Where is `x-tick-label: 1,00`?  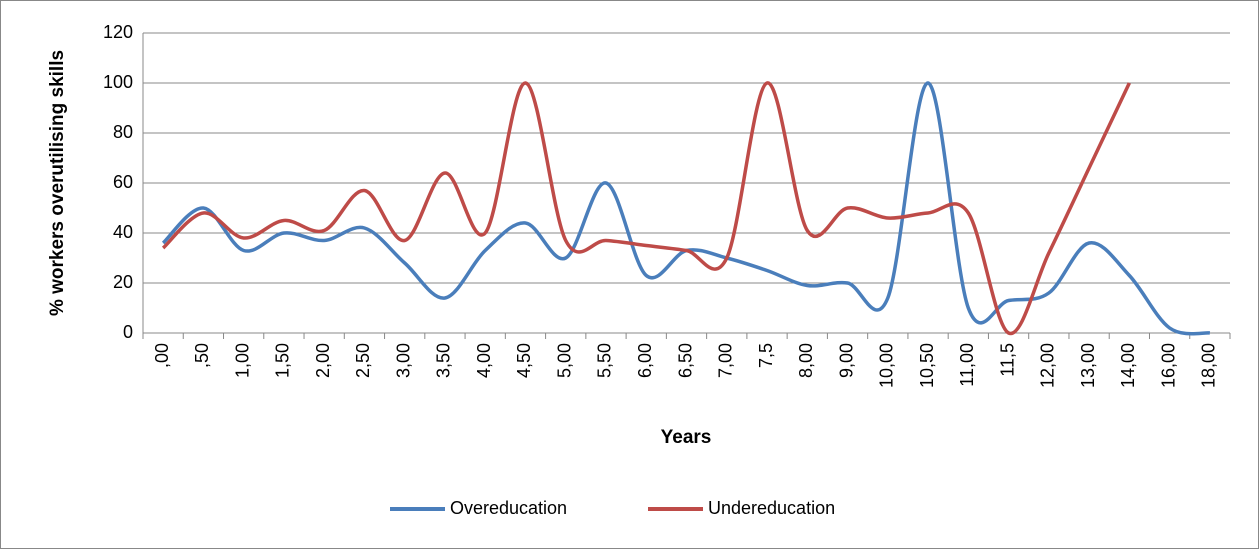 x-tick-label: 1,00 is located at coordinates (242, 360).